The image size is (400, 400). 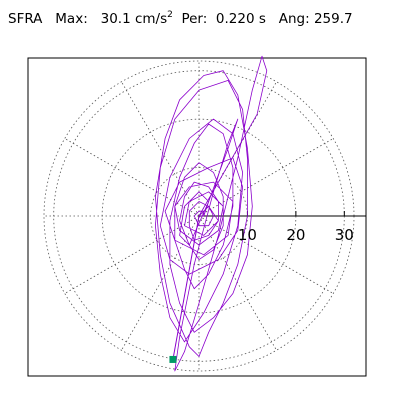 What do you see at coordinates (115, 19) in the screenshot?
I see `max-value: 30.1` at bounding box center [115, 19].